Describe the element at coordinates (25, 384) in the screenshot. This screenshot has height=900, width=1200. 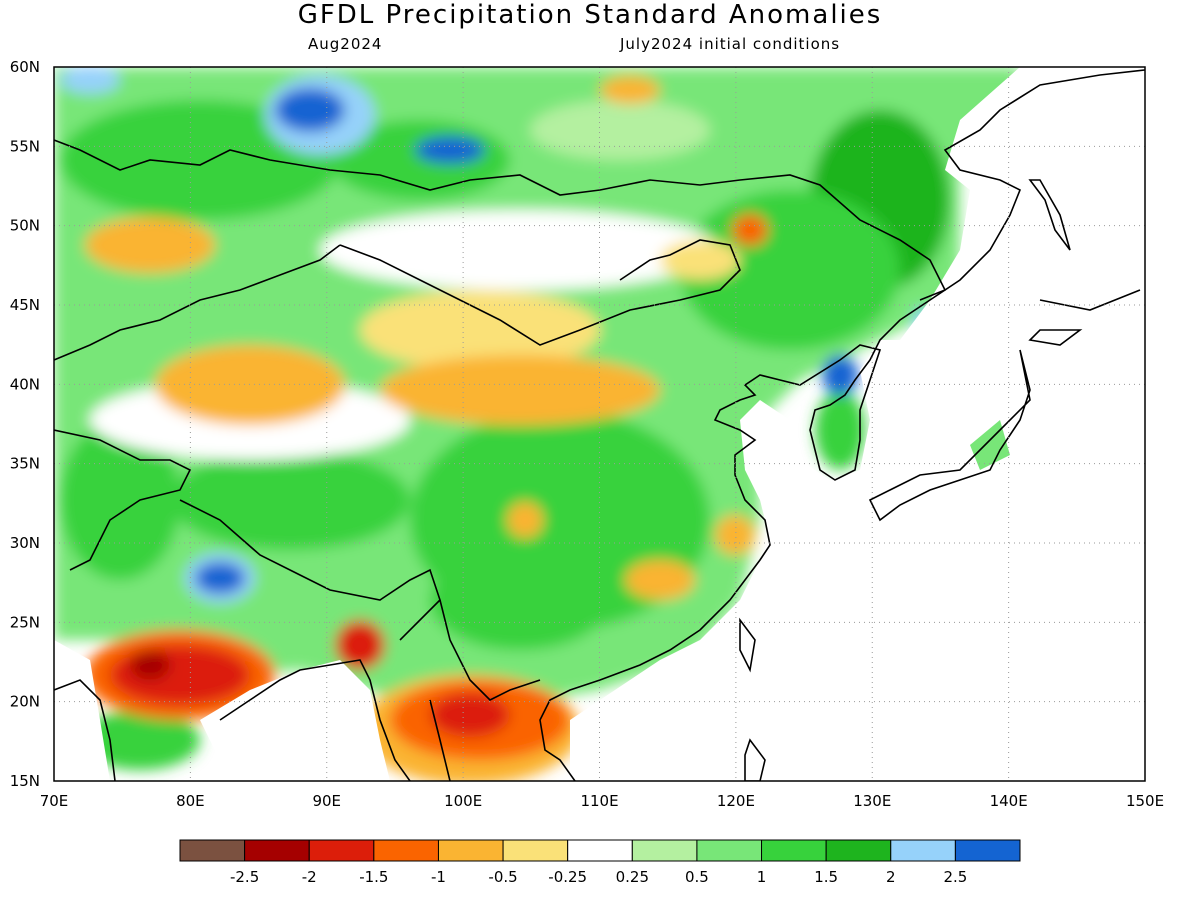
I see `lat-label: 40N` at that location.